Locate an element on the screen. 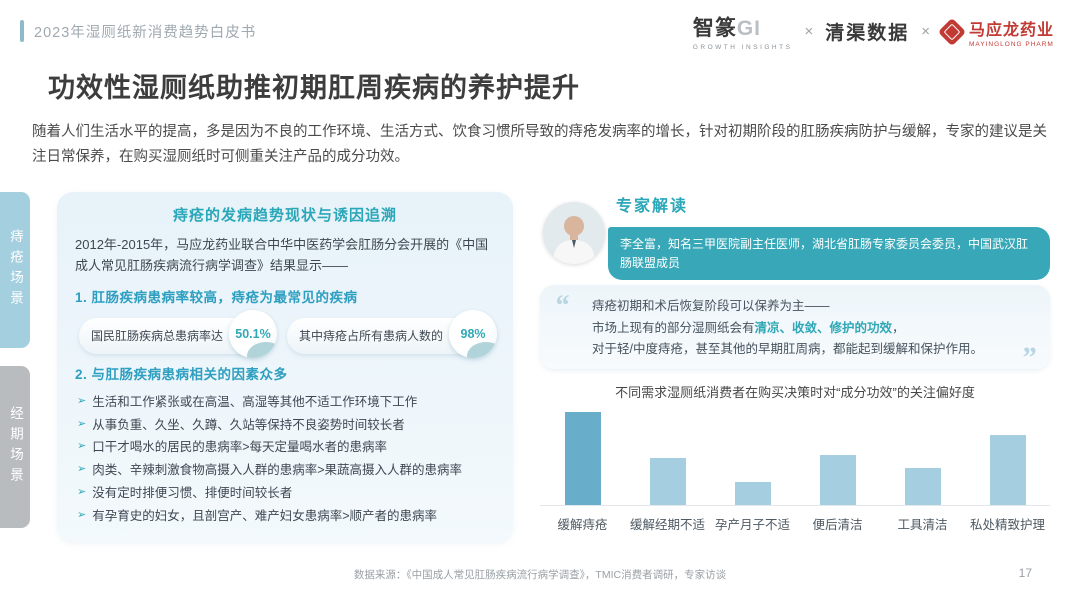 The image size is (1080, 608). expert-avatar is located at coordinates (574, 233).